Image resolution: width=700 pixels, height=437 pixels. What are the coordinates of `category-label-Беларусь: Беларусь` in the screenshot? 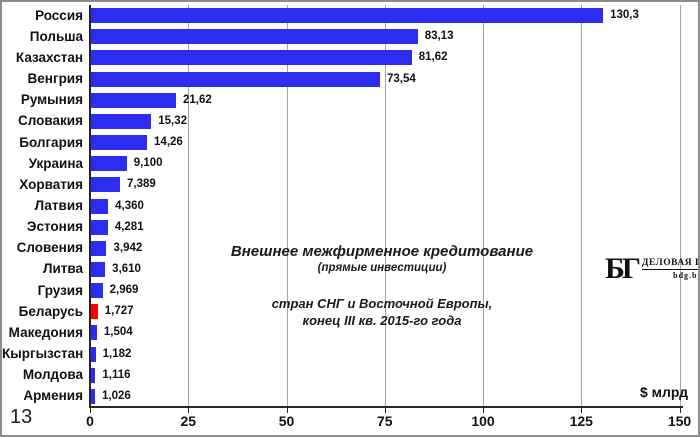 It's located at (50, 311).